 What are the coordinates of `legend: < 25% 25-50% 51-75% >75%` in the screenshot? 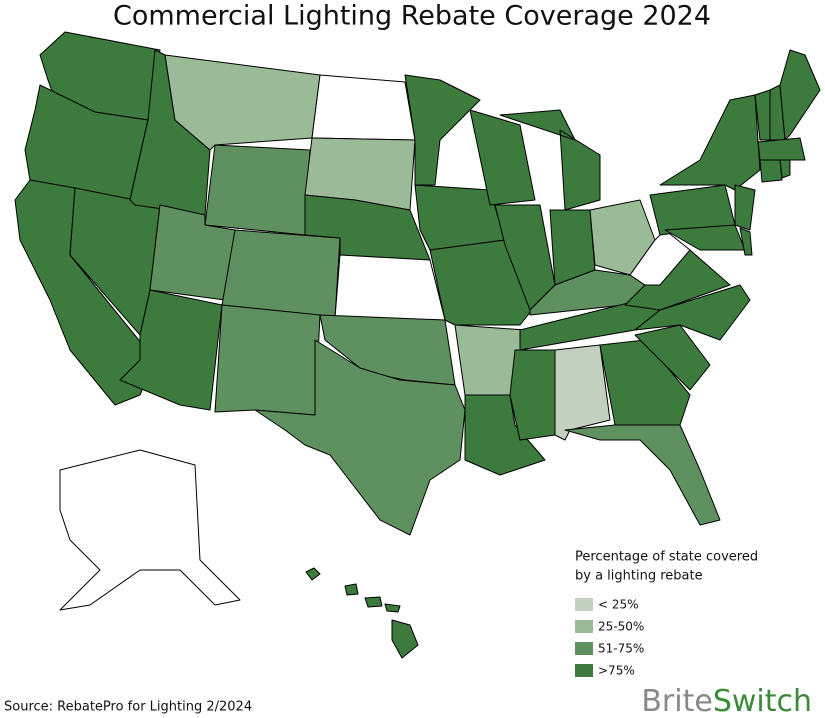 It's located at (609, 638).